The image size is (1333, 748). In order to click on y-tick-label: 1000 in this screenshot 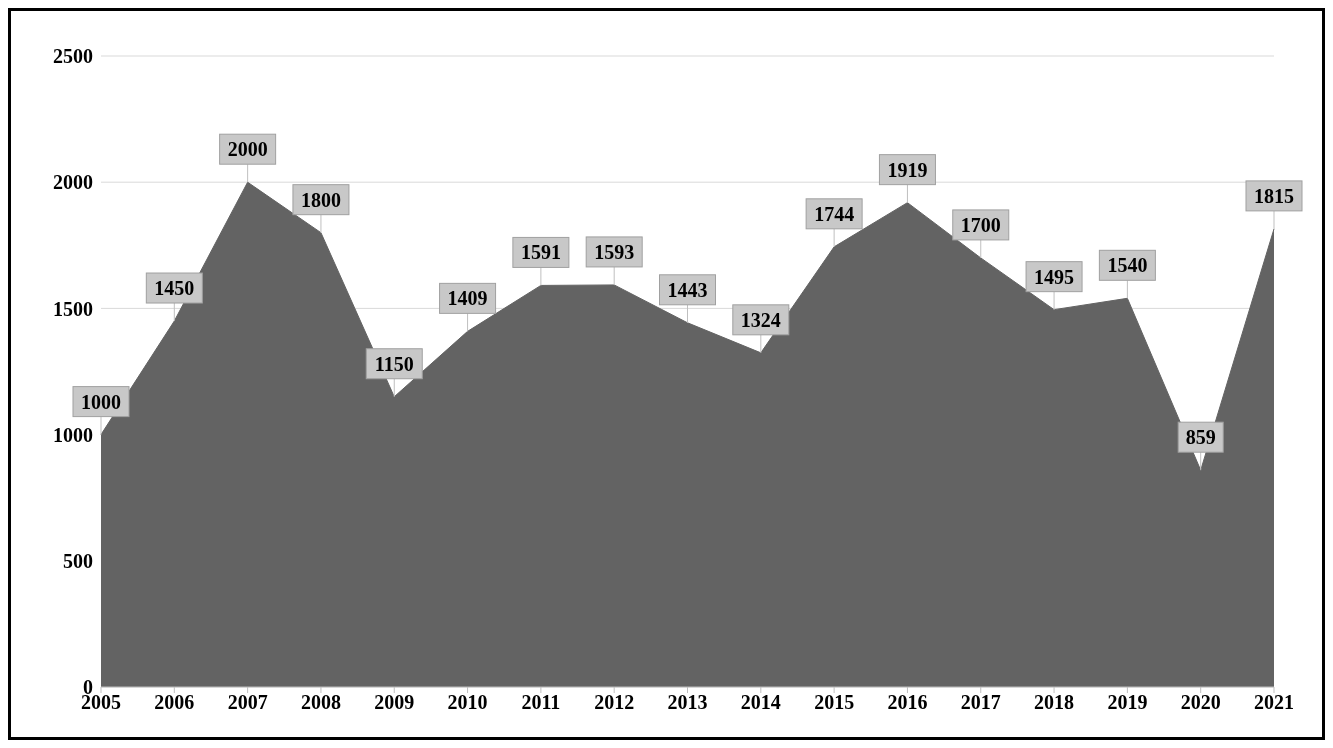, I will do `click(73, 434)`.